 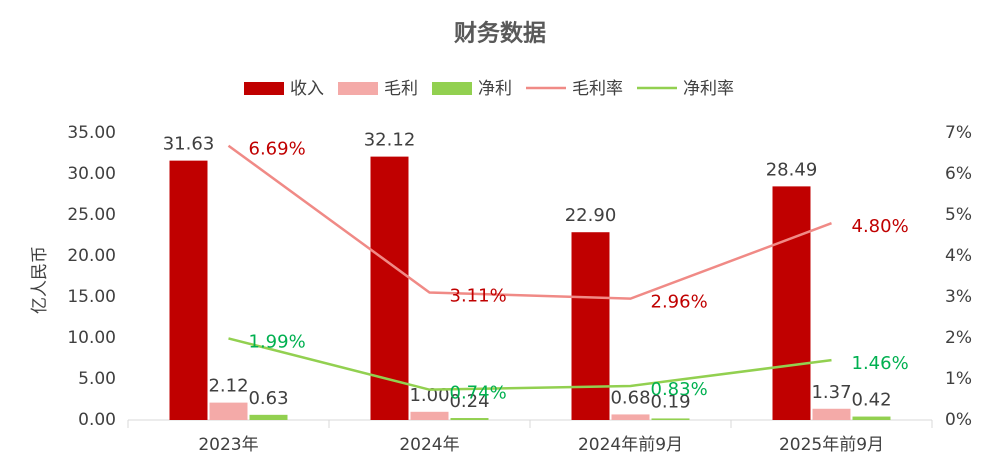 What do you see at coordinates (268, 398) in the screenshot?
I see `bar-label: 0.63` at bounding box center [268, 398].